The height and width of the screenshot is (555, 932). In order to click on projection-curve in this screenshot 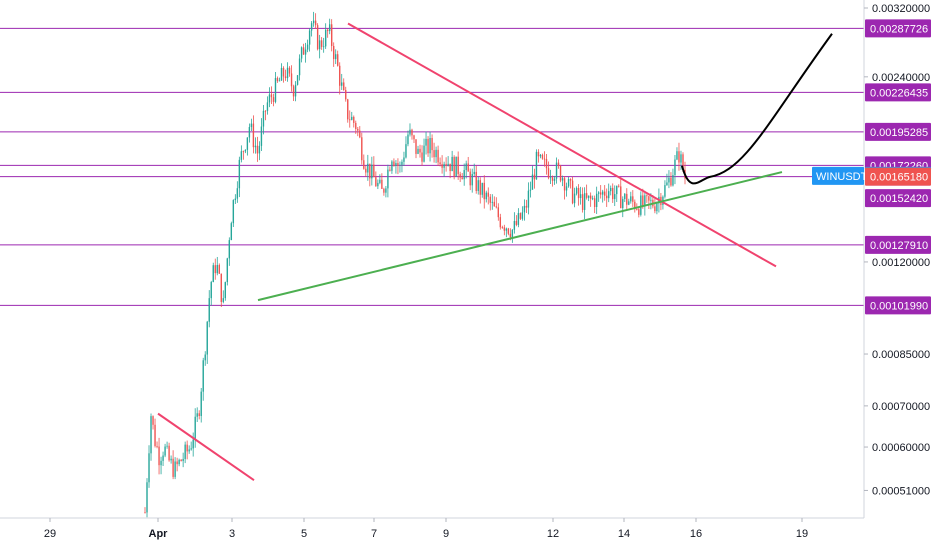, I will do `click(757, 109)`.